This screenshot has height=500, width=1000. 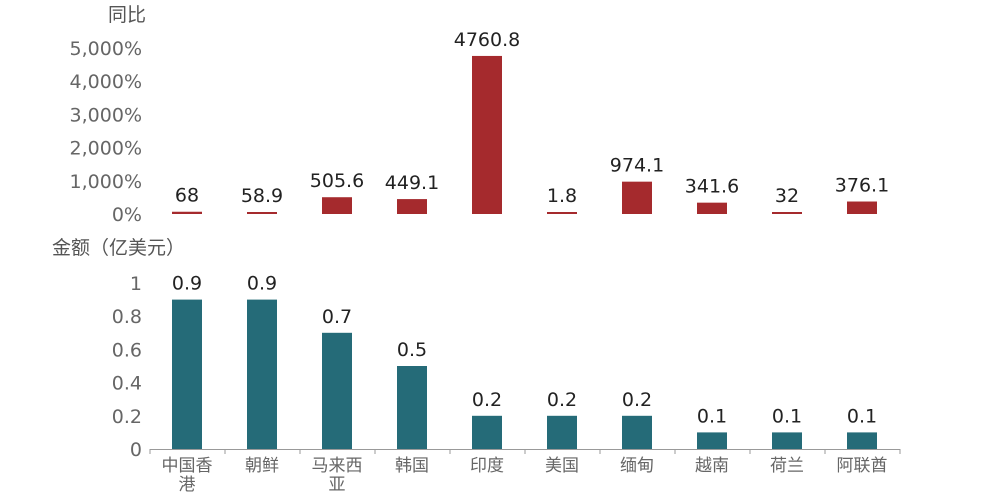 I want to click on x-category-label-line: 印度, so click(x=487, y=466).